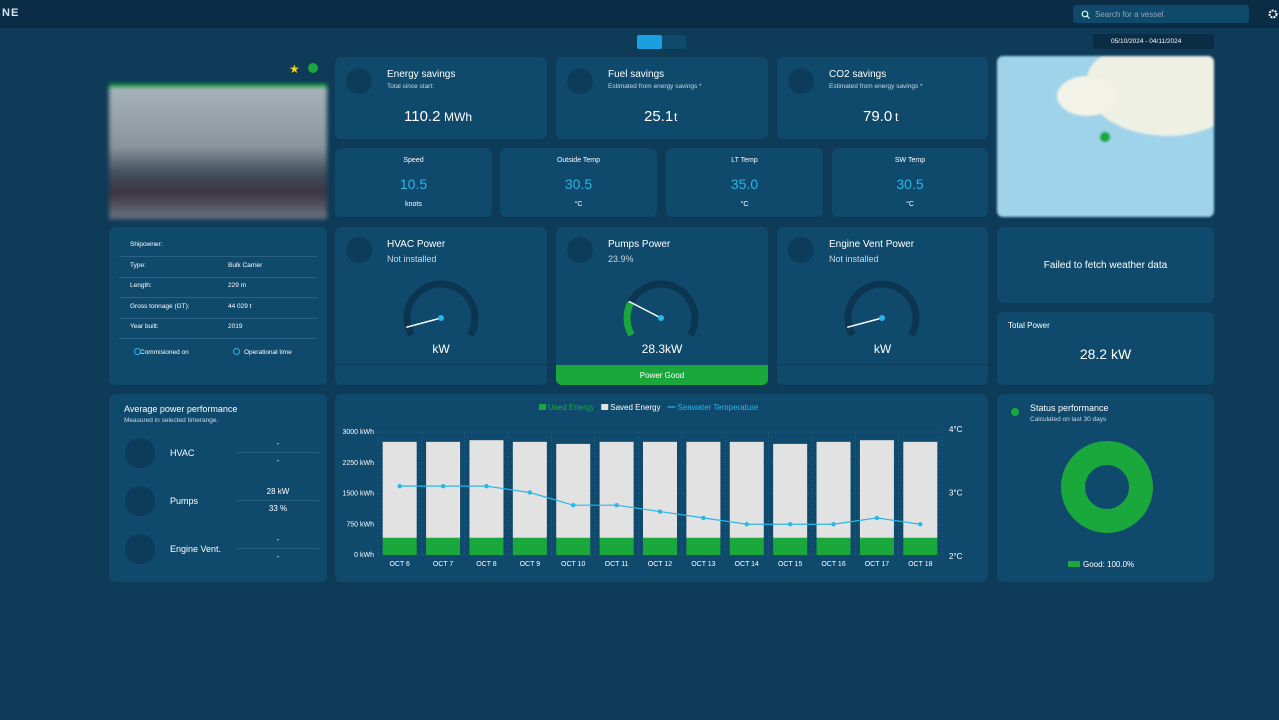 The height and width of the screenshot is (720, 1279). I want to click on date-picker: 05/10/2024 - 04/11/2024, so click(1153, 41).